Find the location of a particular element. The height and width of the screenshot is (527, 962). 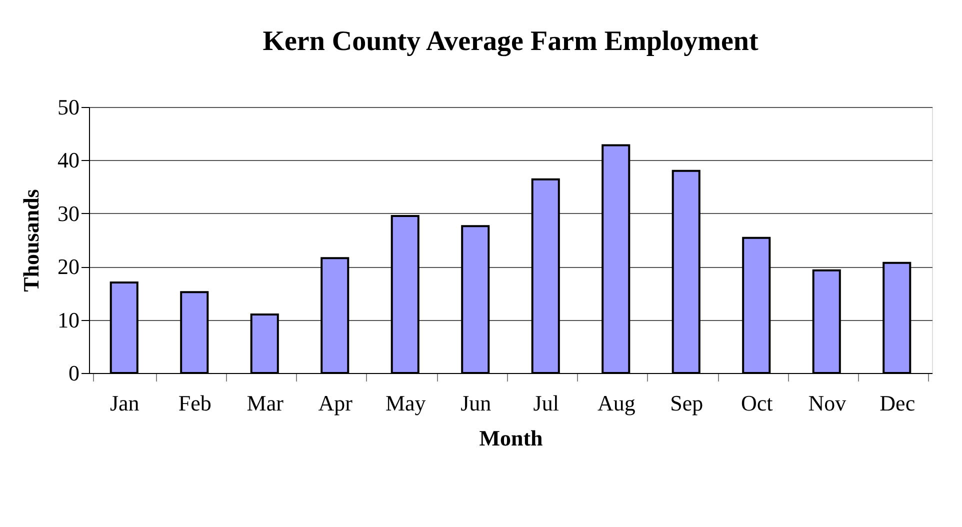

chart-title: Kern County Average Farm Employment is located at coordinates (510, 41).